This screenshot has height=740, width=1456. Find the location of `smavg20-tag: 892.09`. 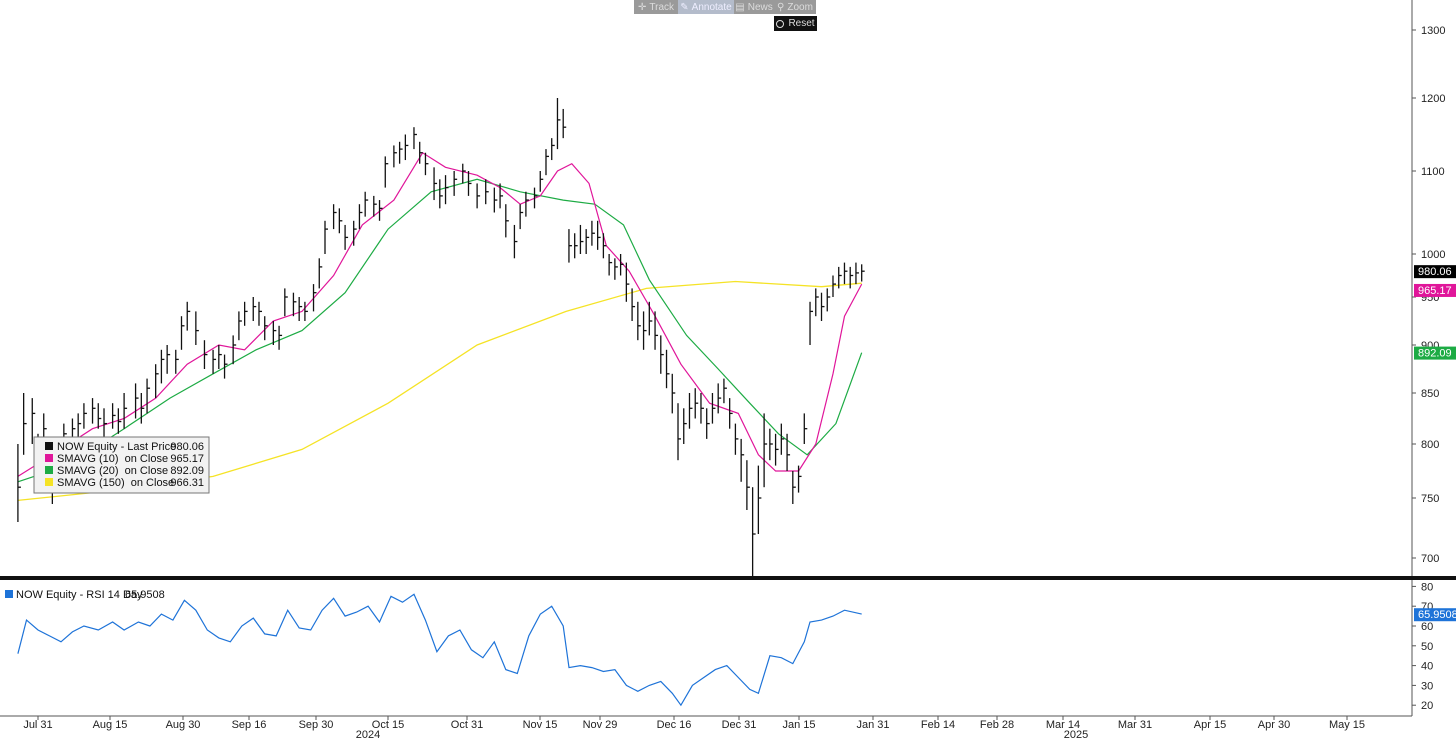

smavg20-tag: 892.09 is located at coordinates (1435, 354).